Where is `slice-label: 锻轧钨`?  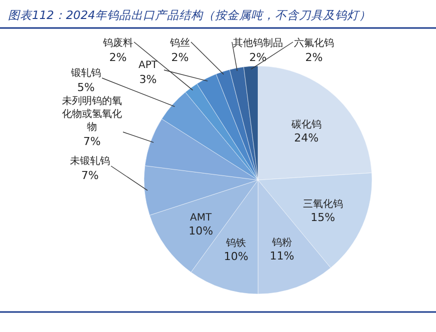 slice-label: 锻轧钨 is located at coordinates (85, 73).